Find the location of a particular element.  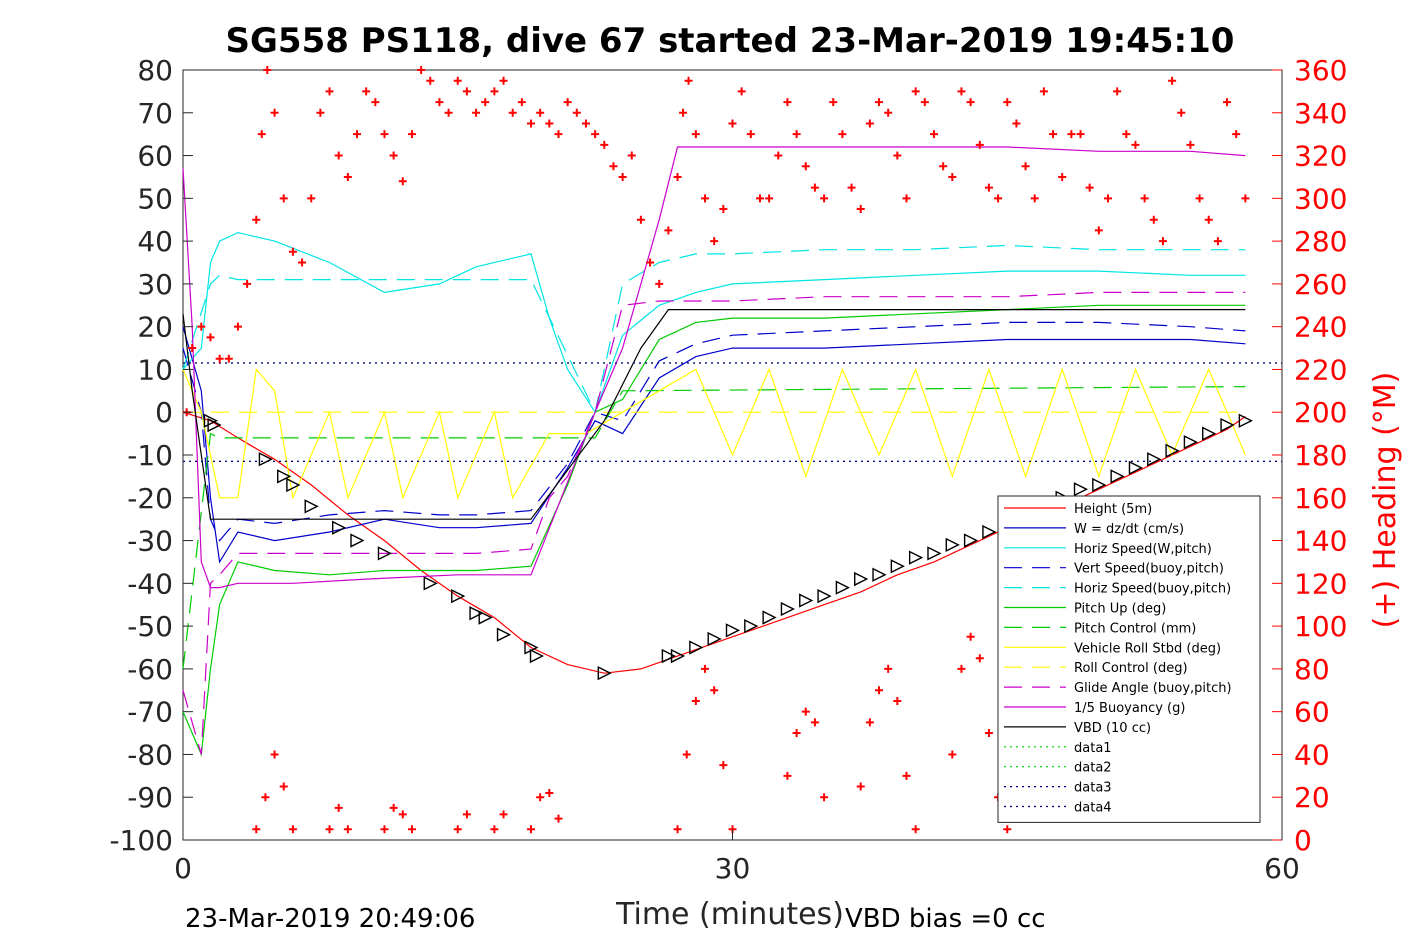

left-tick-label: -50 is located at coordinates (150, 626).